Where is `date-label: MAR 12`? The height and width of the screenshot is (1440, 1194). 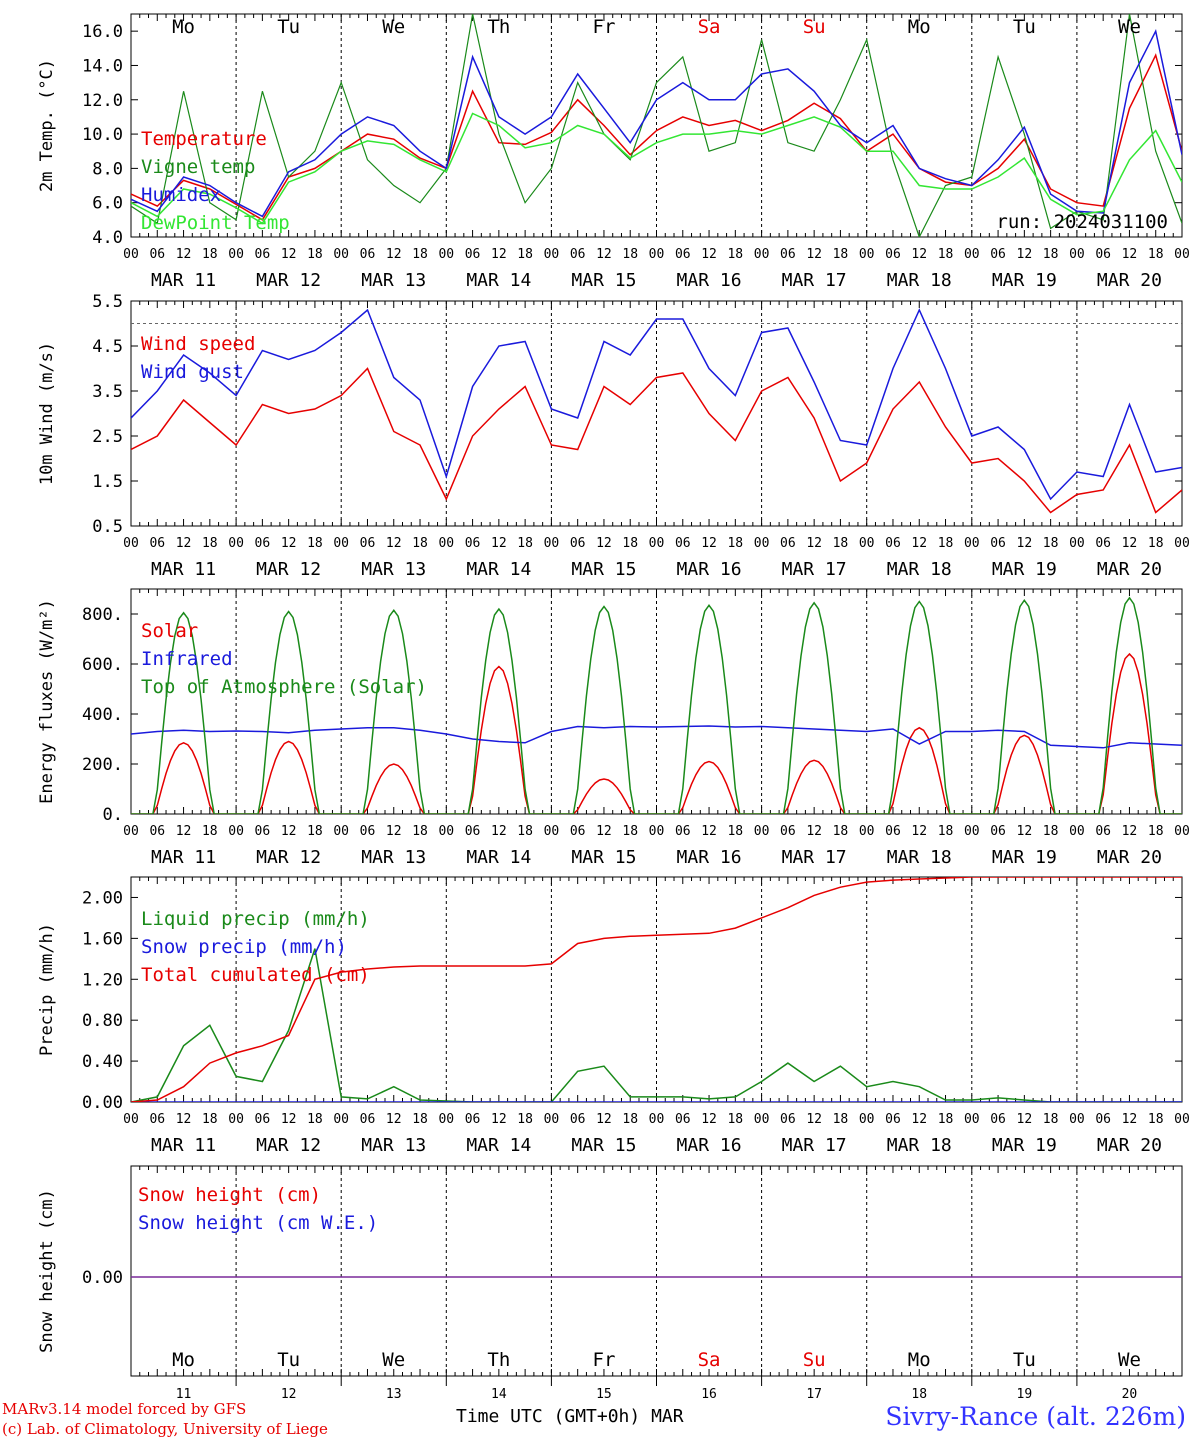
date-label: MAR 12 is located at coordinates (288, 1145).